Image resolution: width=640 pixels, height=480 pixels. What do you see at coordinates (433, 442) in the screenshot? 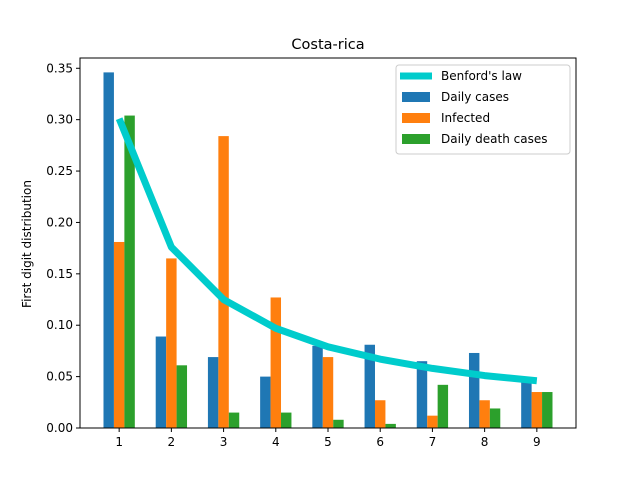
I see `x-tick-label-7: 7` at bounding box center [433, 442].